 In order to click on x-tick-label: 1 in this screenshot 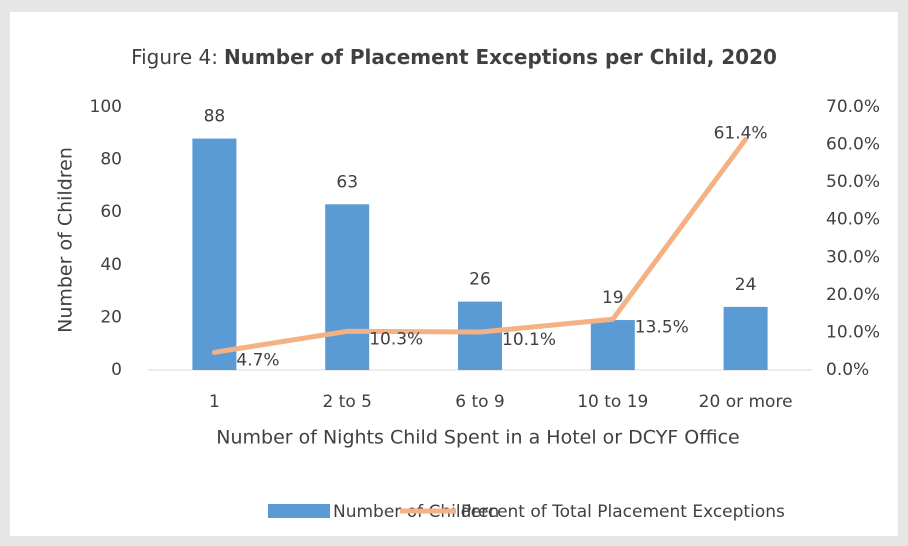, I will do `click(214, 402)`.